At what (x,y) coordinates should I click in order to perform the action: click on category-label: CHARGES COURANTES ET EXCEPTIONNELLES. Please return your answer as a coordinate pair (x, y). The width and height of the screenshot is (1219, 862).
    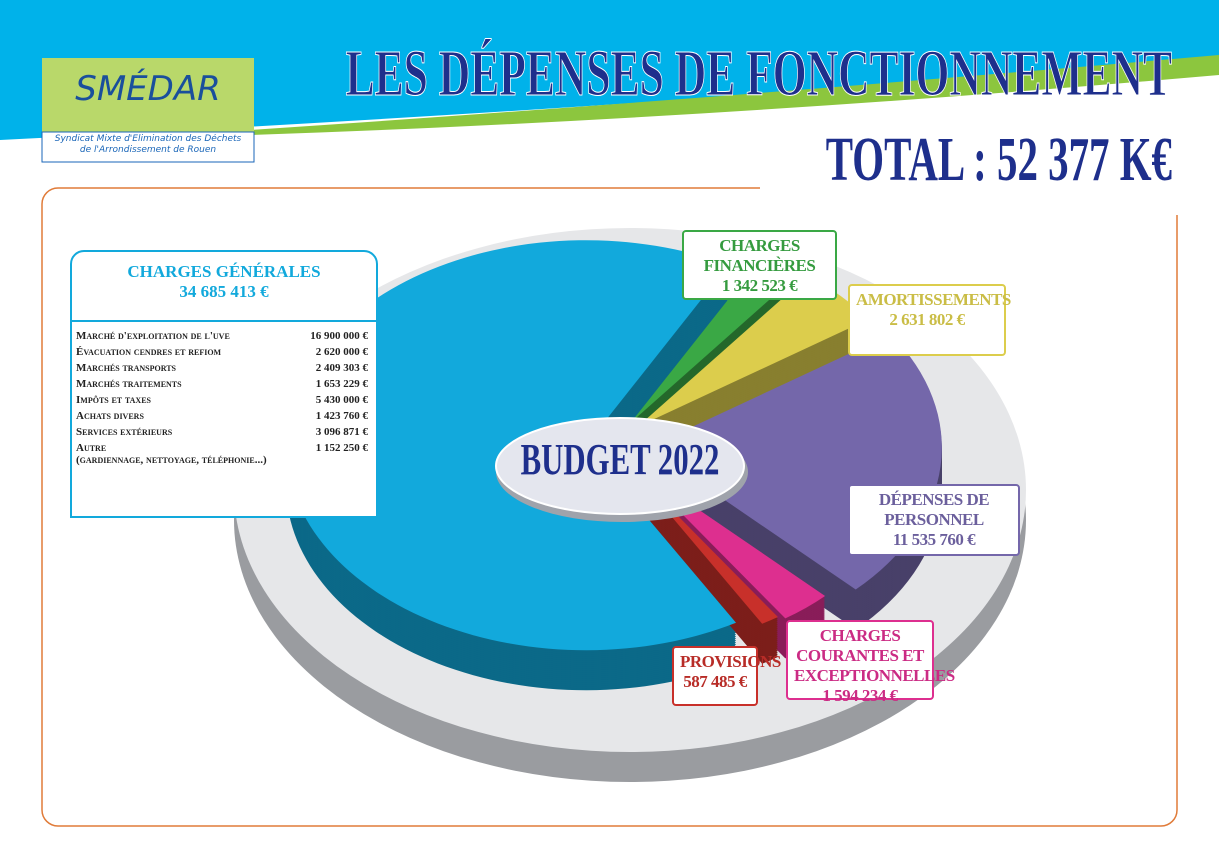
    Looking at the image, I should click on (874, 655).